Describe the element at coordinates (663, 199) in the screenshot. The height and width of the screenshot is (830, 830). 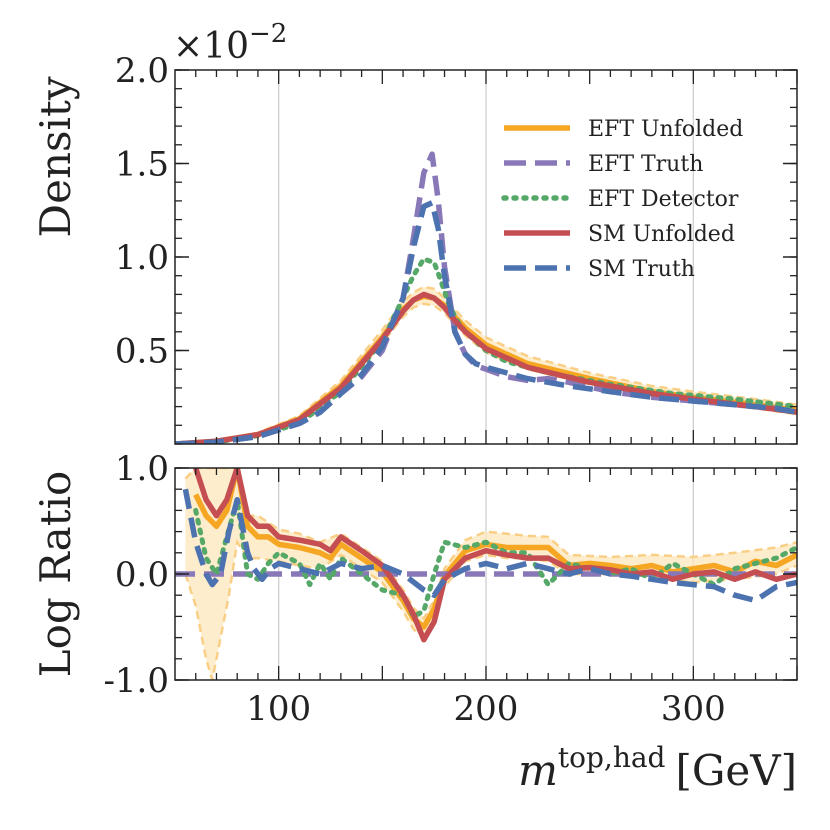
I see `legend-label: EFT Detector` at that location.